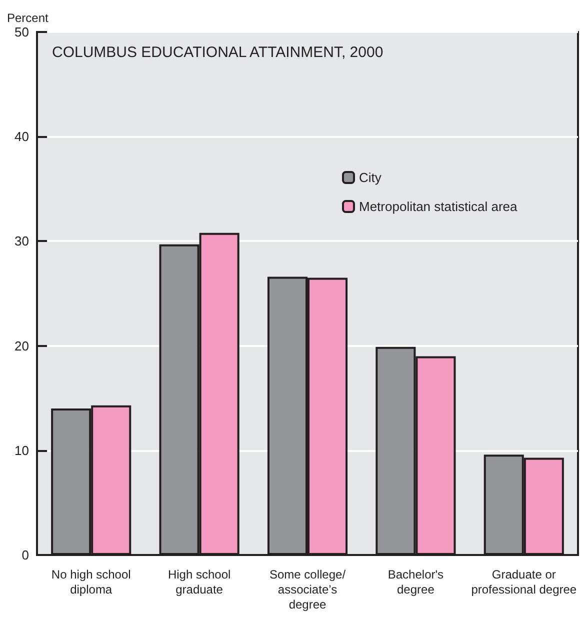 The height and width of the screenshot is (625, 586). What do you see at coordinates (524, 582) in the screenshot?
I see `x-tick-label: Graduate or professional degree` at bounding box center [524, 582].